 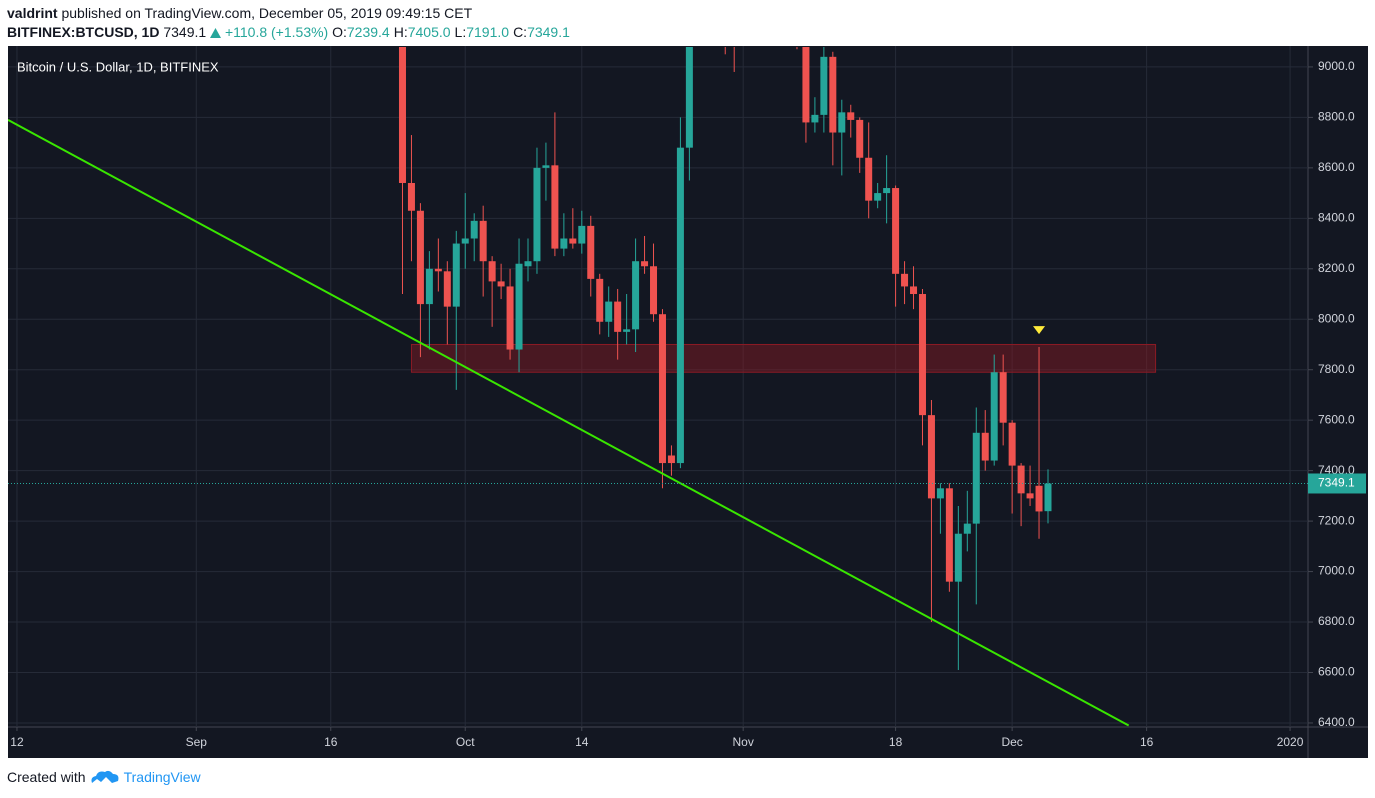 What do you see at coordinates (1336, 268) in the screenshot?
I see `y-tick-label: 8200.0` at bounding box center [1336, 268].